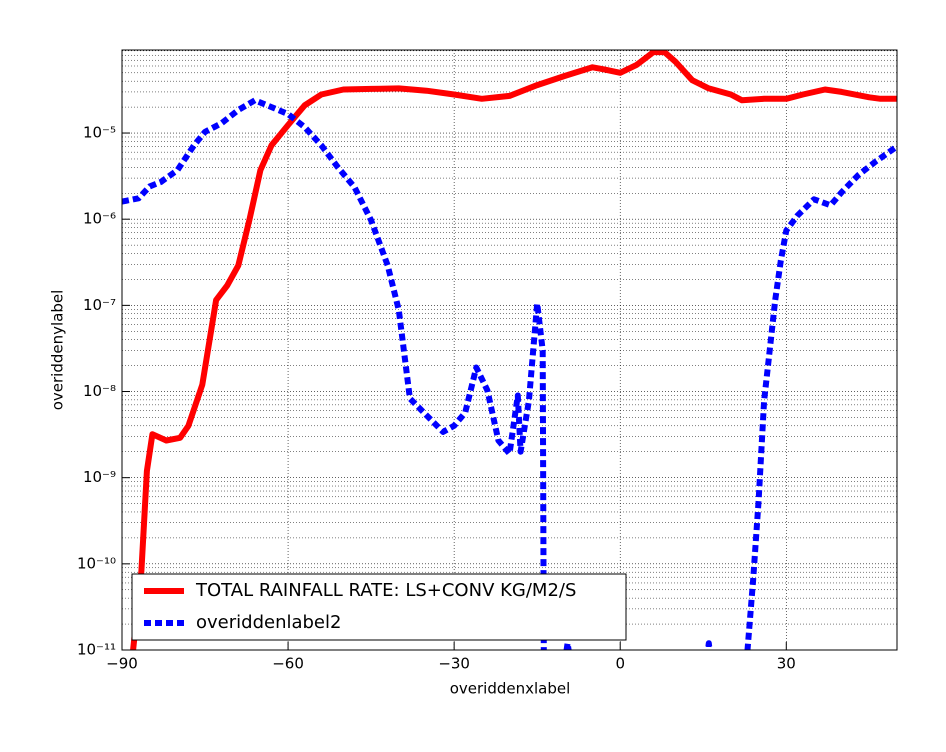  What do you see at coordinates (99, 391) in the screenshot?
I see `y-tick-label: 10⁻⁸` at bounding box center [99, 391].